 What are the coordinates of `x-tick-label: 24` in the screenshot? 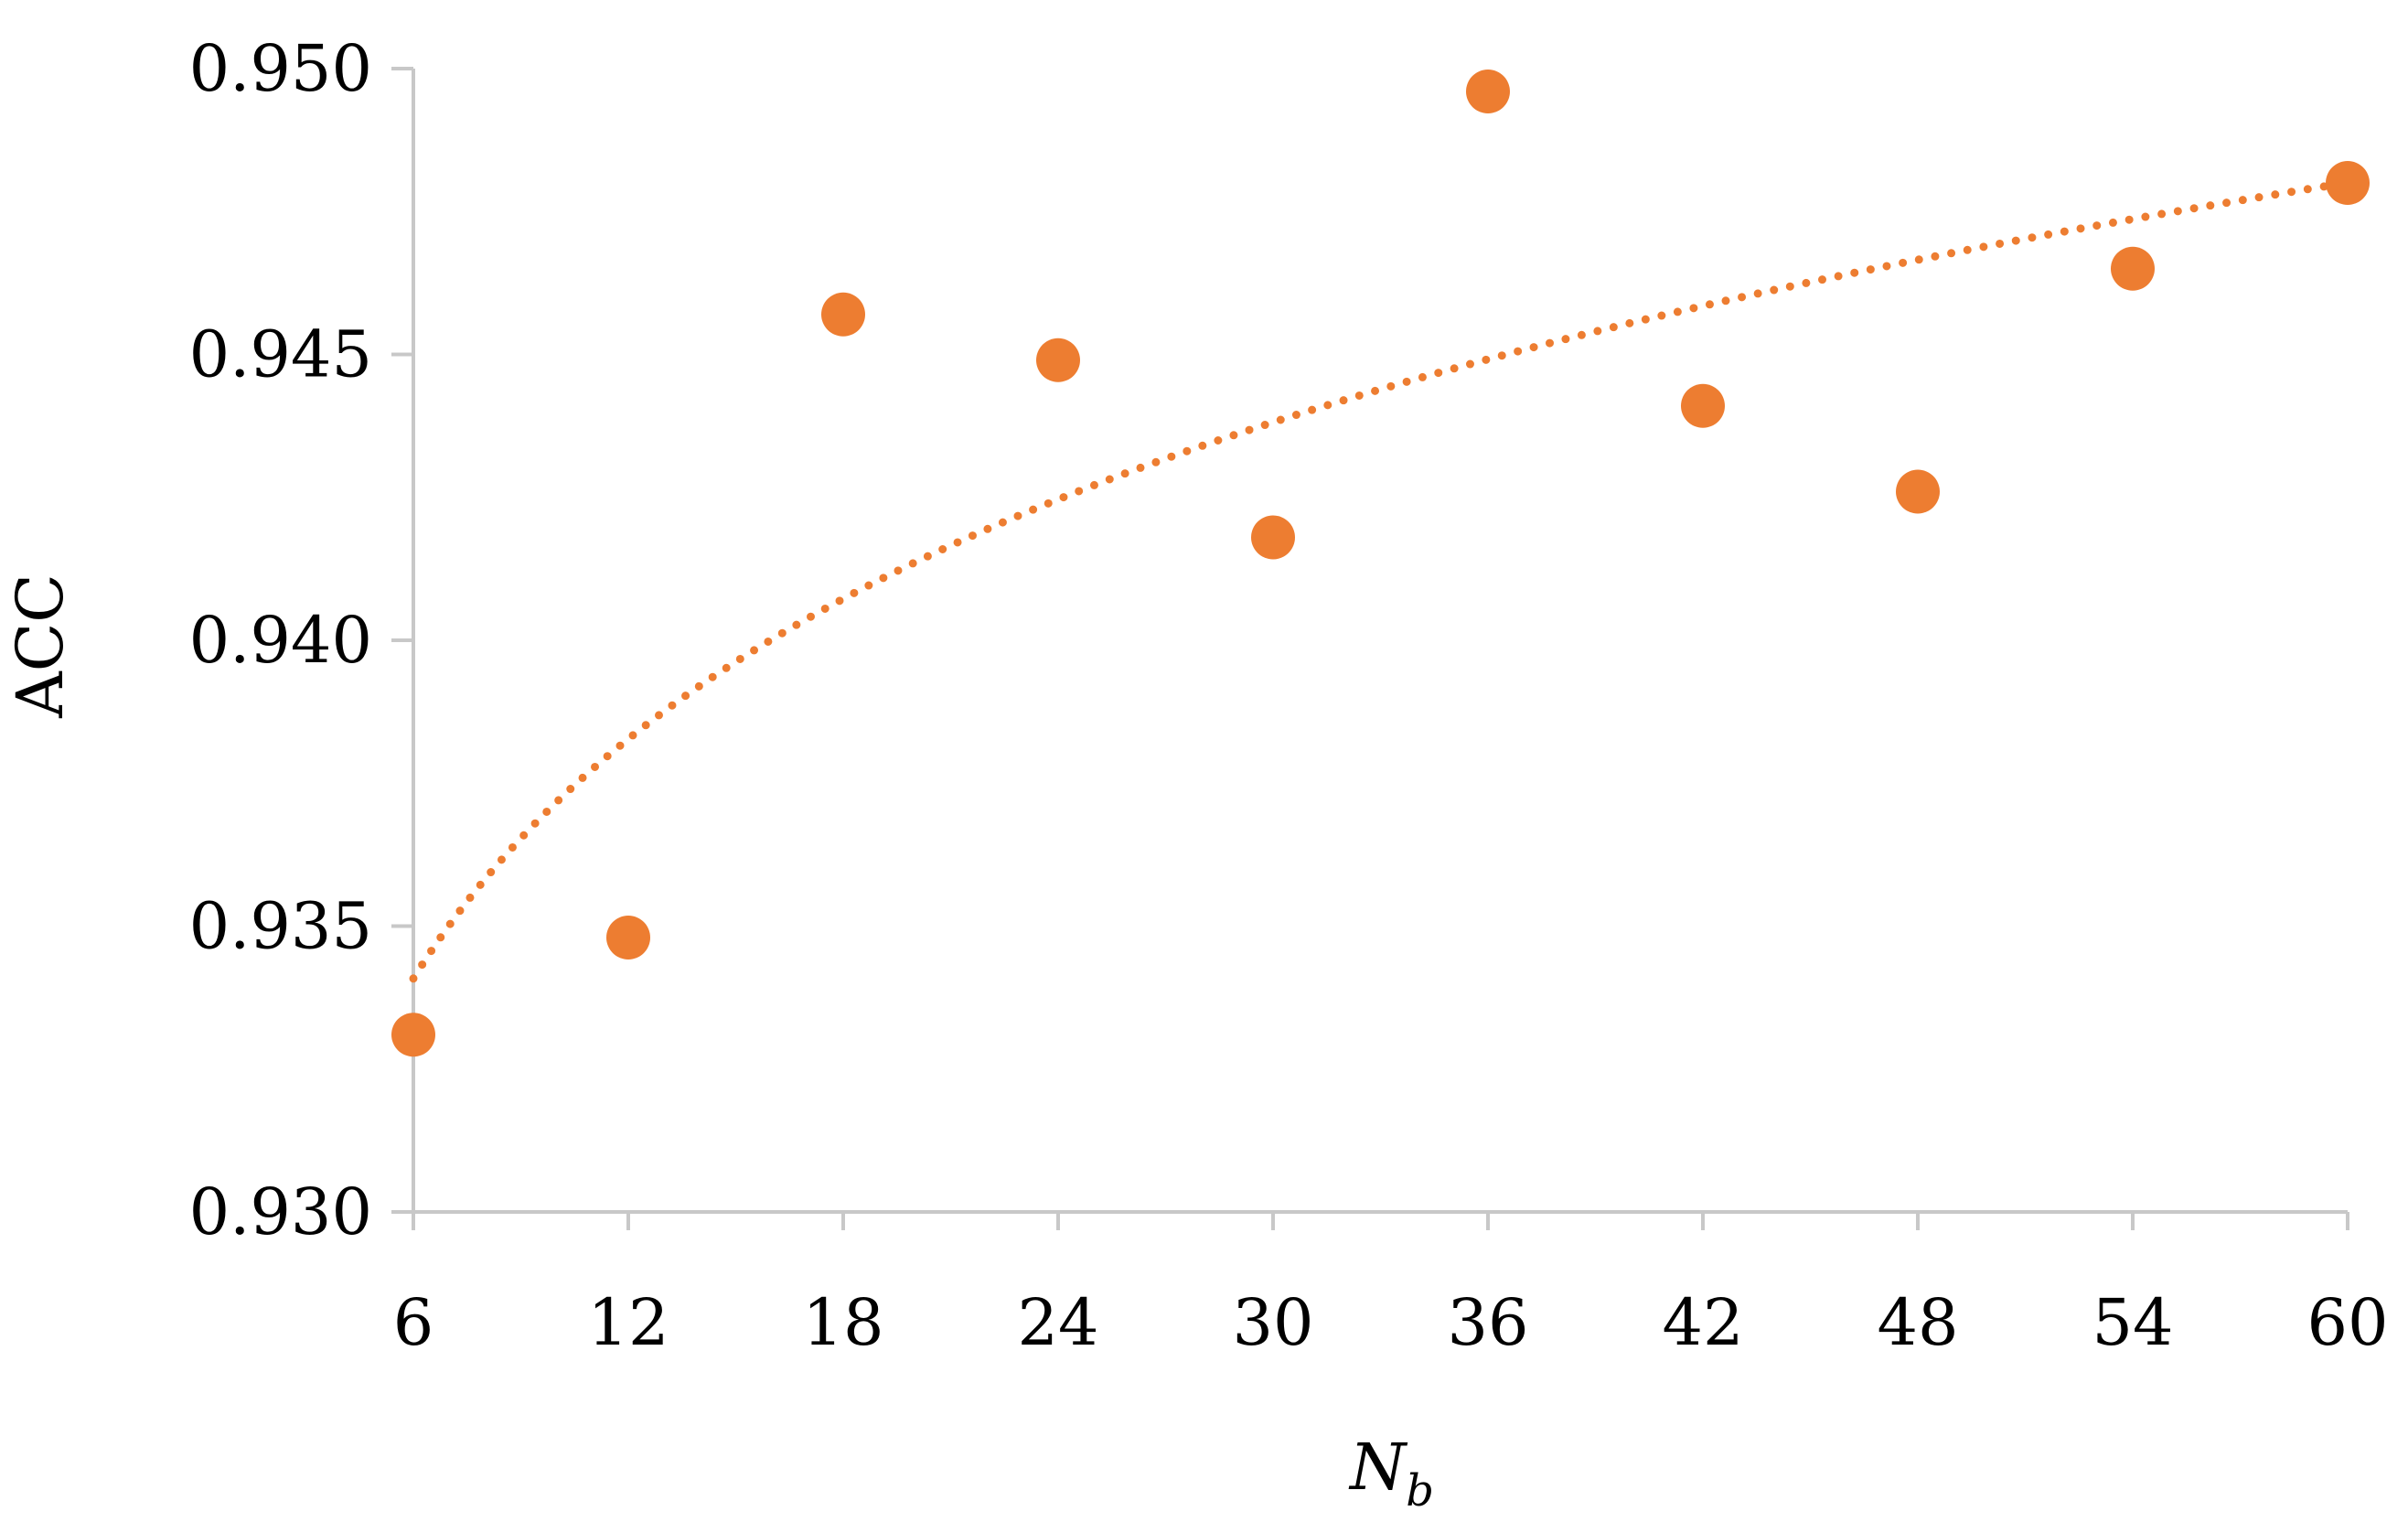 It's located at (1057, 1322).